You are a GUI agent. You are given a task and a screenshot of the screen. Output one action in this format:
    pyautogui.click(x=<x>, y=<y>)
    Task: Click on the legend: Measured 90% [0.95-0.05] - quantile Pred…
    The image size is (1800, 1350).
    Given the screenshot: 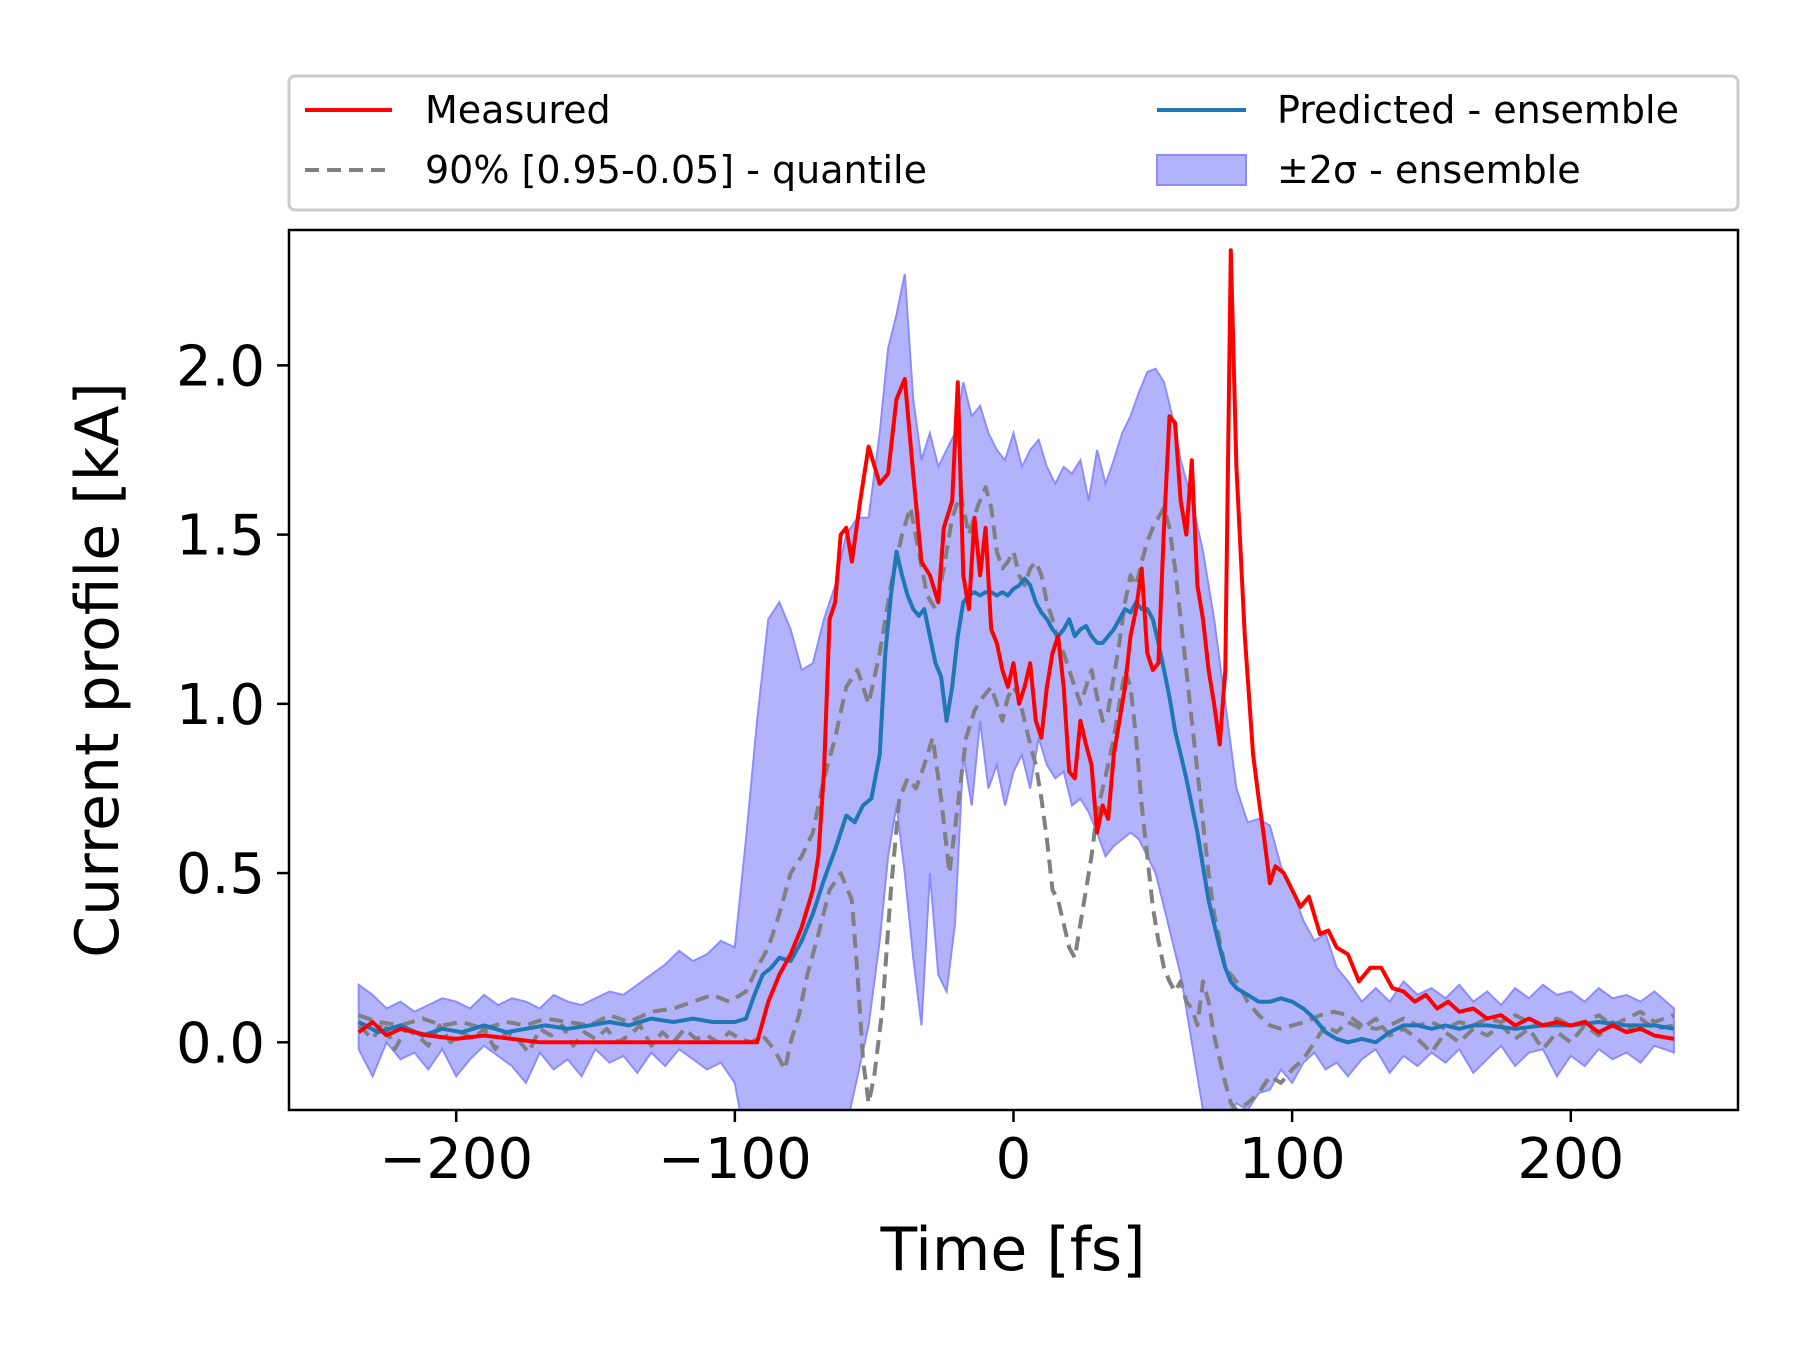 What is the action you would take?
    pyautogui.click(x=1013, y=143)
    